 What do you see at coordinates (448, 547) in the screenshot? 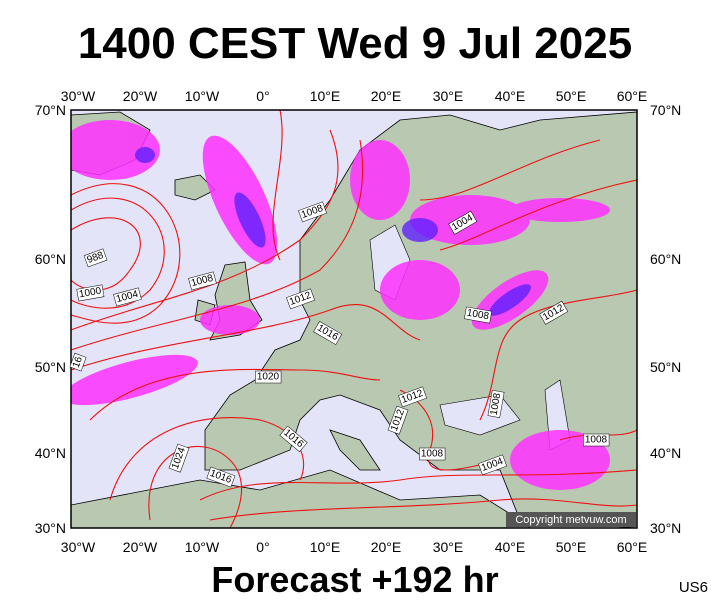
I see `lon-label-bottom: 30°E` at bounding box center [448, 547].